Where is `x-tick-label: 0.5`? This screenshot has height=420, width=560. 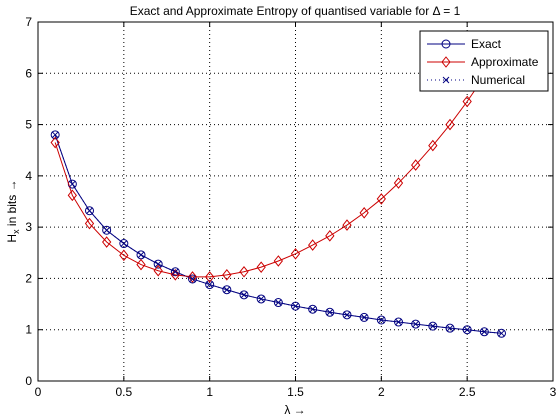 x-tick-label: 0.5 is located at coordinates (123, 392).